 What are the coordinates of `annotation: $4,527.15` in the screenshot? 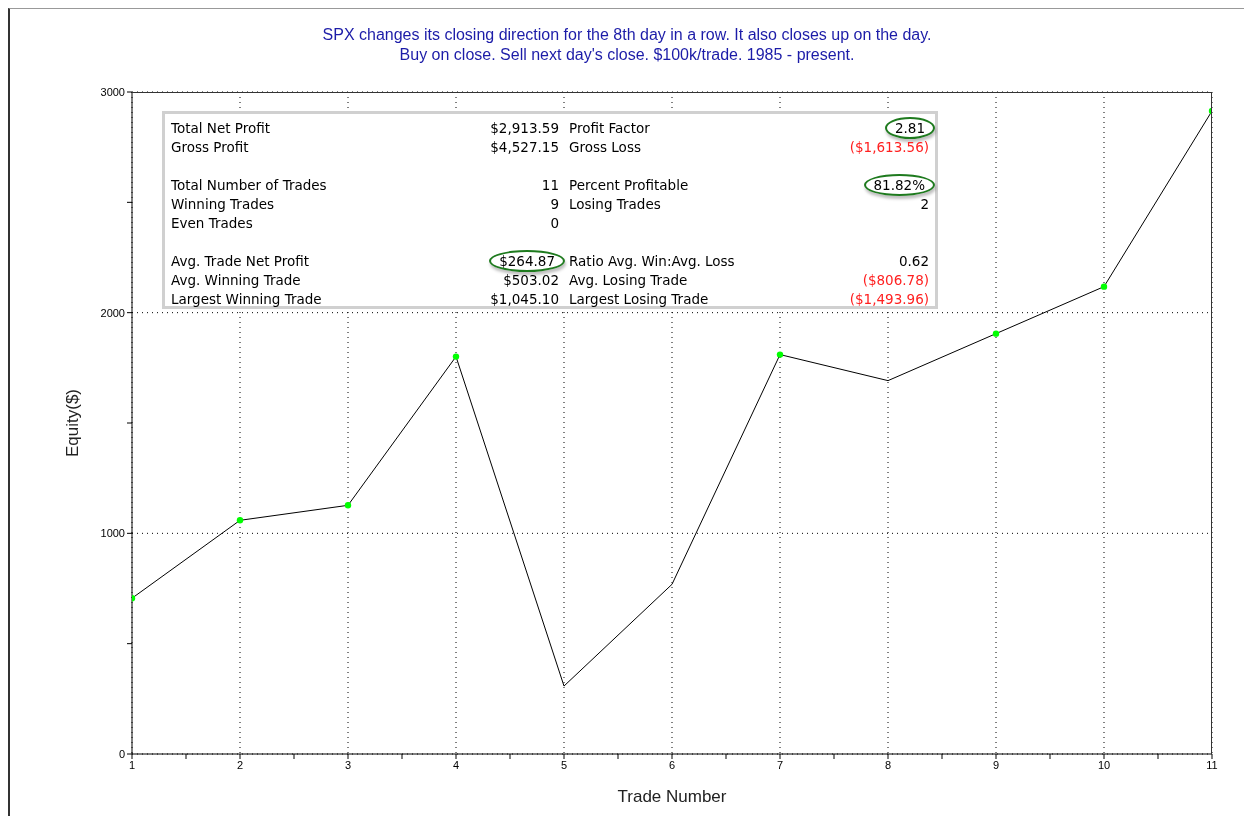 It's located at (524, 147).